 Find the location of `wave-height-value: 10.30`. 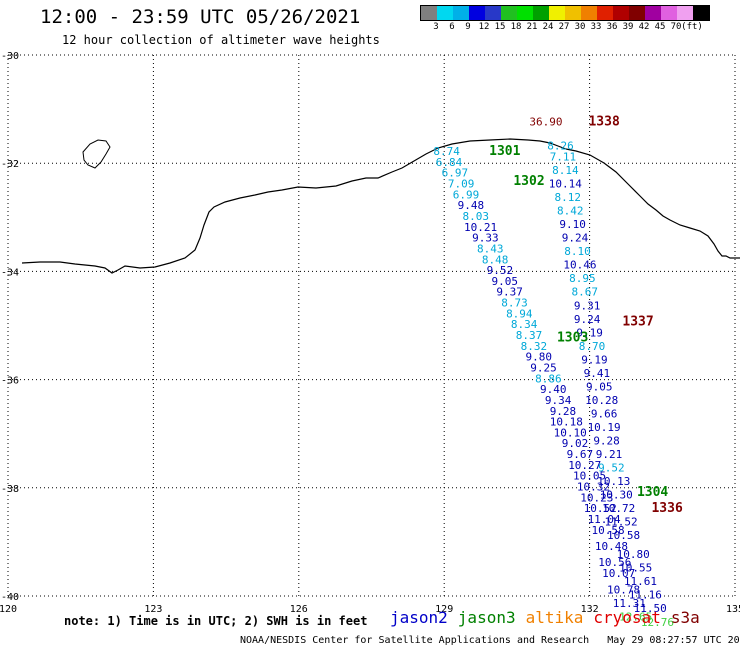

wave-height-value: 10.30 is located at coordinates (616, 495).